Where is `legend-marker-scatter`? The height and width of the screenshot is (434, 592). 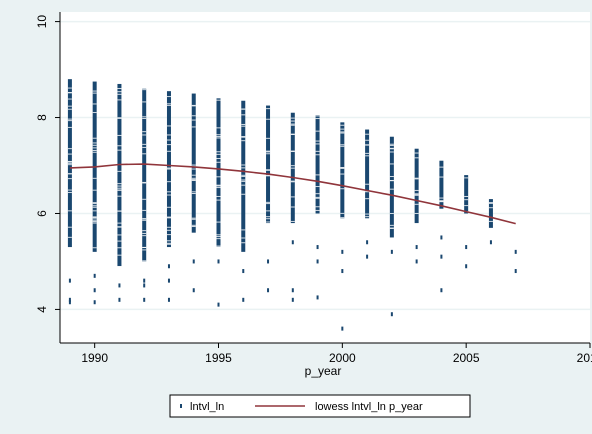 legend-marker-scatter is located at coordinates (181, 406).